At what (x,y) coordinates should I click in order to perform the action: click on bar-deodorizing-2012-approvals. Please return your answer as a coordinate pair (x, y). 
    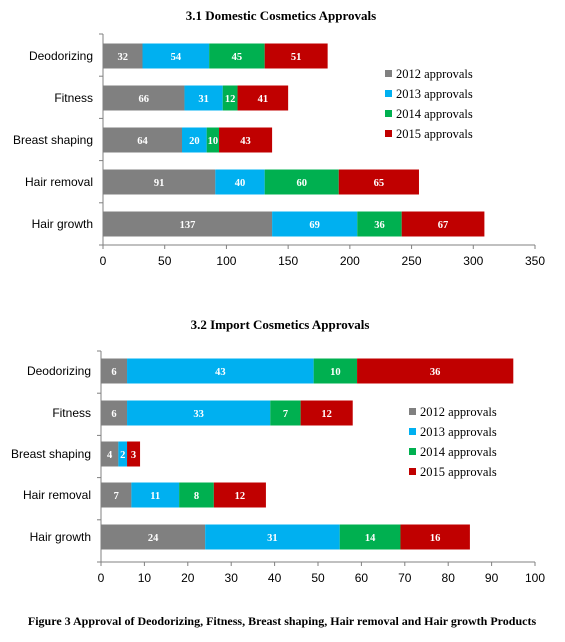
    Looking at the image, I should click on (114, 371).